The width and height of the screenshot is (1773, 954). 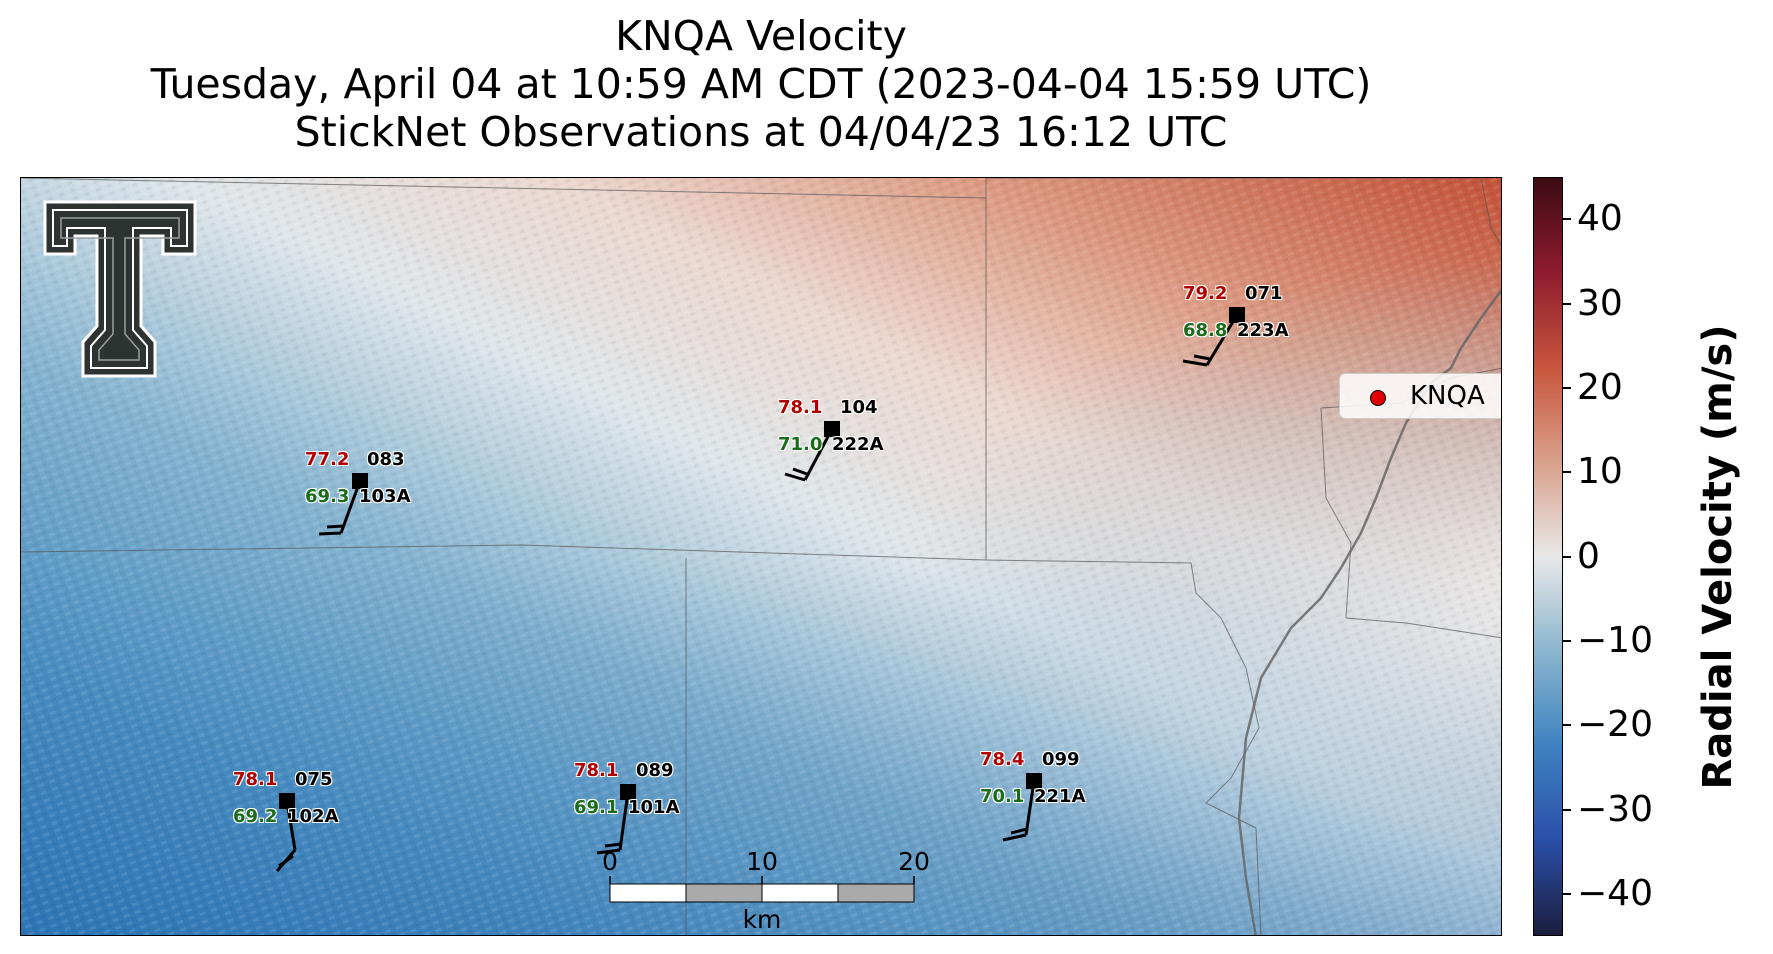 What do you see at coordinates (654, 807) in the screenshot?
I see `station-089-probe: 101A` at bounding box center [654, 807].